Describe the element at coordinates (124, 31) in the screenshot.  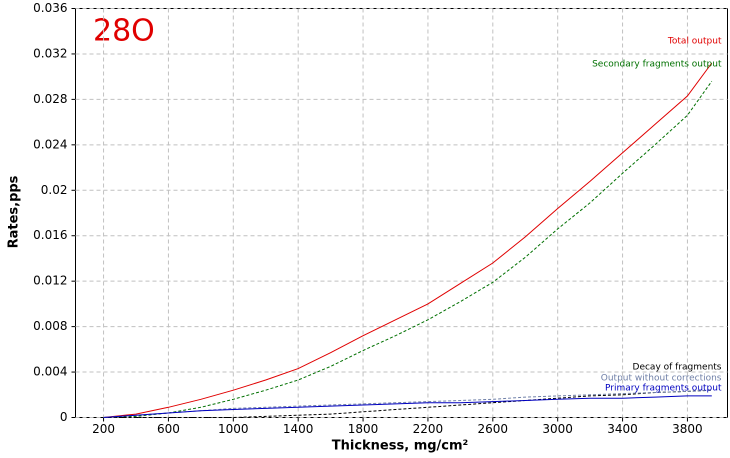
I see `annotation: 28O` at that location.